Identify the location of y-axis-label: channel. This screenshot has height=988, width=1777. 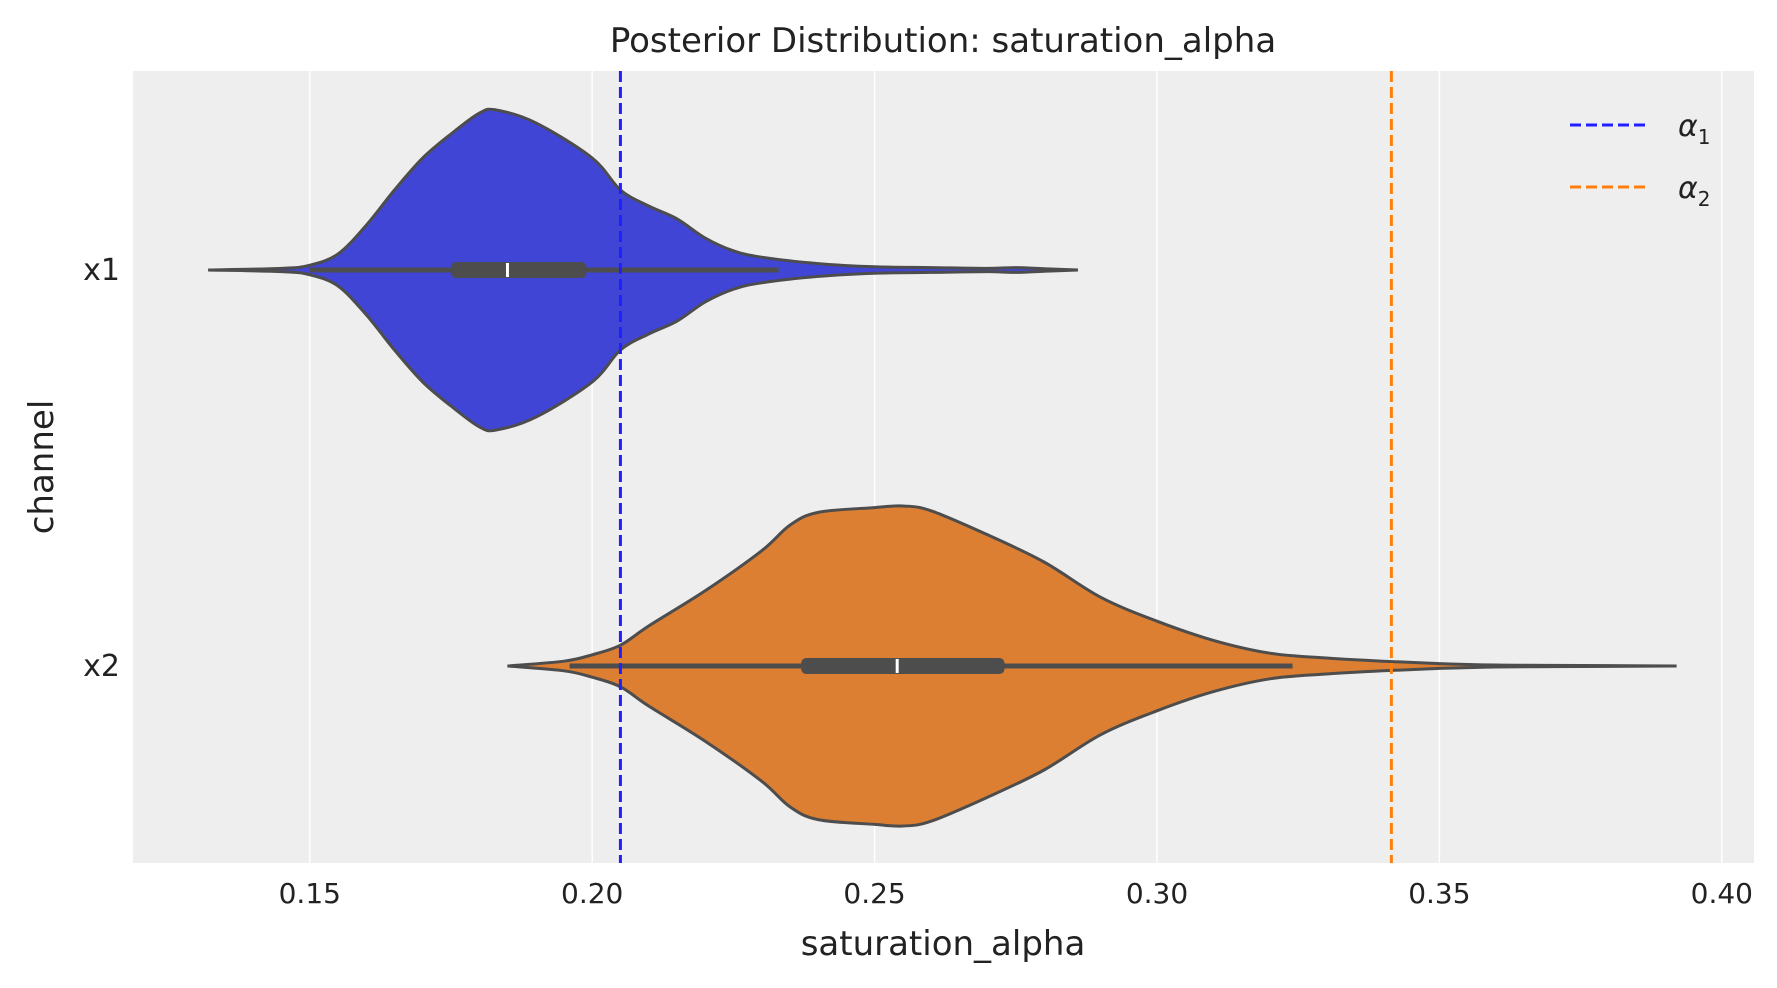
(42, 467).